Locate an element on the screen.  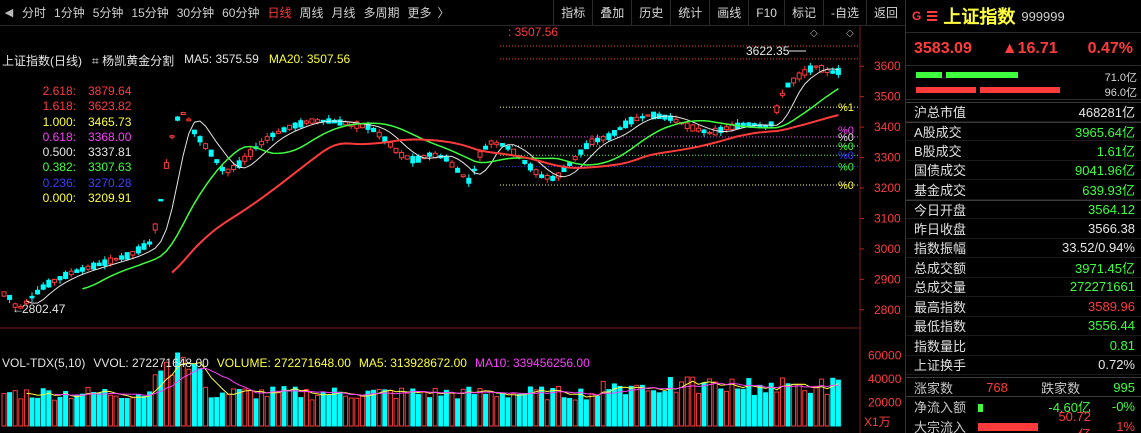
tab-3: 15分钟 is located at coordinates (150, 13).